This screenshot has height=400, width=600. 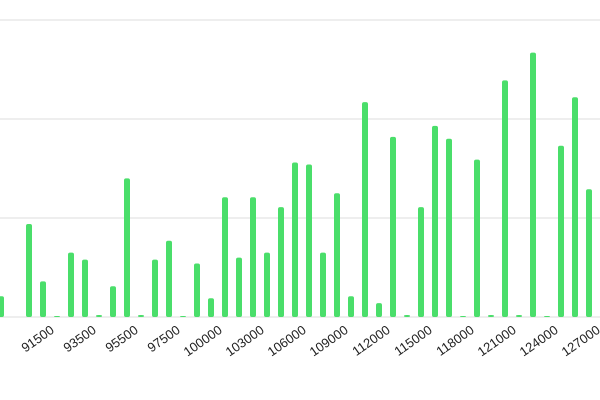 I want to click on x-tick-label: 118000, so click(x=454, y=340).